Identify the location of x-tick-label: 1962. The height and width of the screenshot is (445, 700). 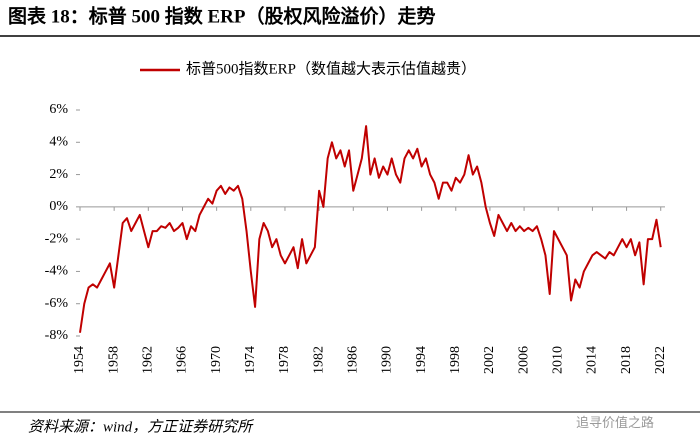
(148, 360).